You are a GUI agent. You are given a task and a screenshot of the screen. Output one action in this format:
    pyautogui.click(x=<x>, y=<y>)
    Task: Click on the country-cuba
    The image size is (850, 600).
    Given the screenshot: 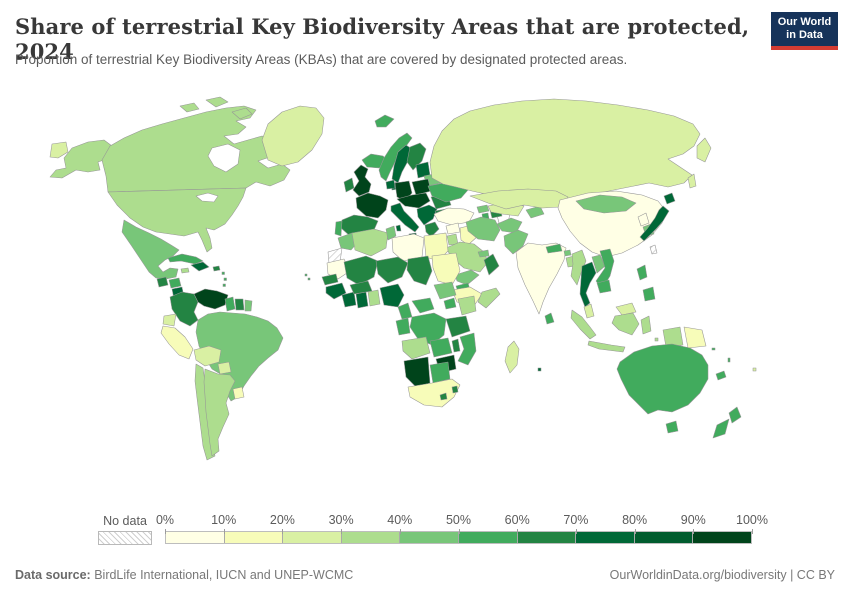 What is the action you would take?
    pyautogui.click(x=185, y=259)
    